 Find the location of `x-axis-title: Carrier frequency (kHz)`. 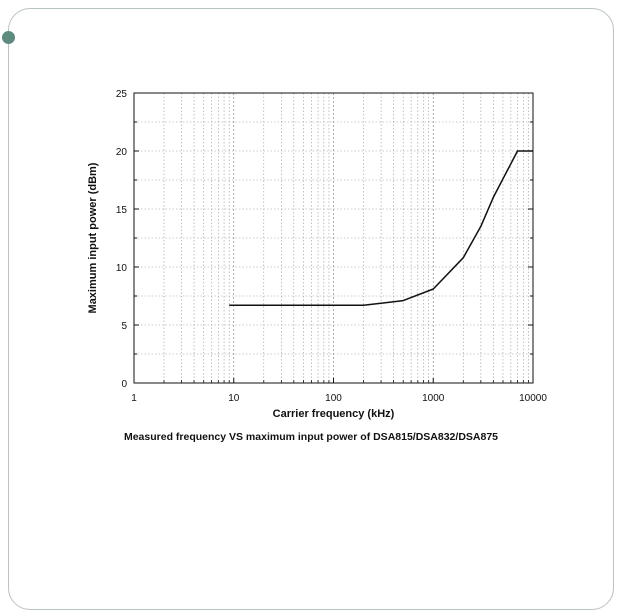

x-axis-title: Carrier frequency (kHz) is located at coordinates (334, 414).